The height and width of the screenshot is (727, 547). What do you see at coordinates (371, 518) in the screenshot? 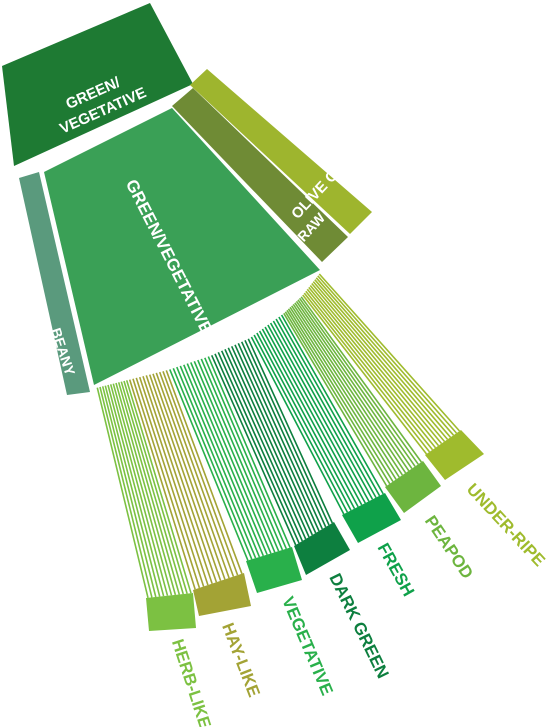
I see `block-fresh` at bounding box center [371, 518].